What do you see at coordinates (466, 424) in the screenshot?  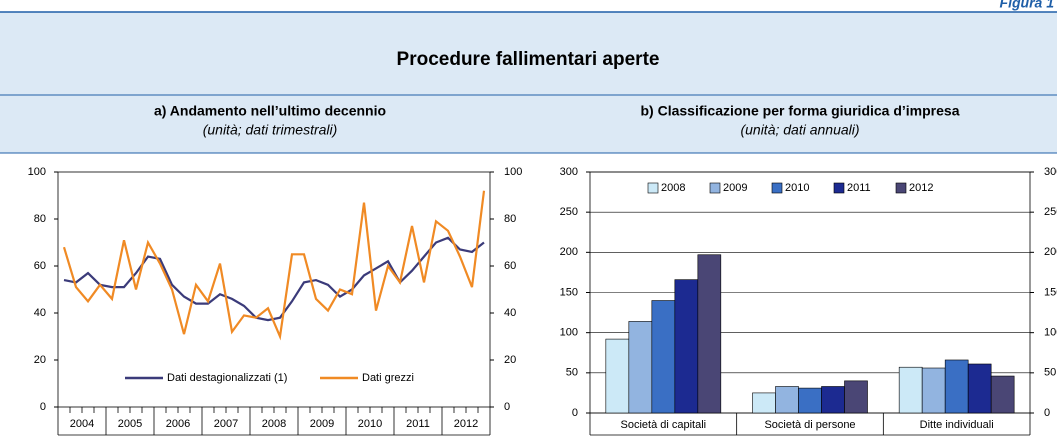 I see `x-tick-label: 2012` at bounding box center [466, 424].